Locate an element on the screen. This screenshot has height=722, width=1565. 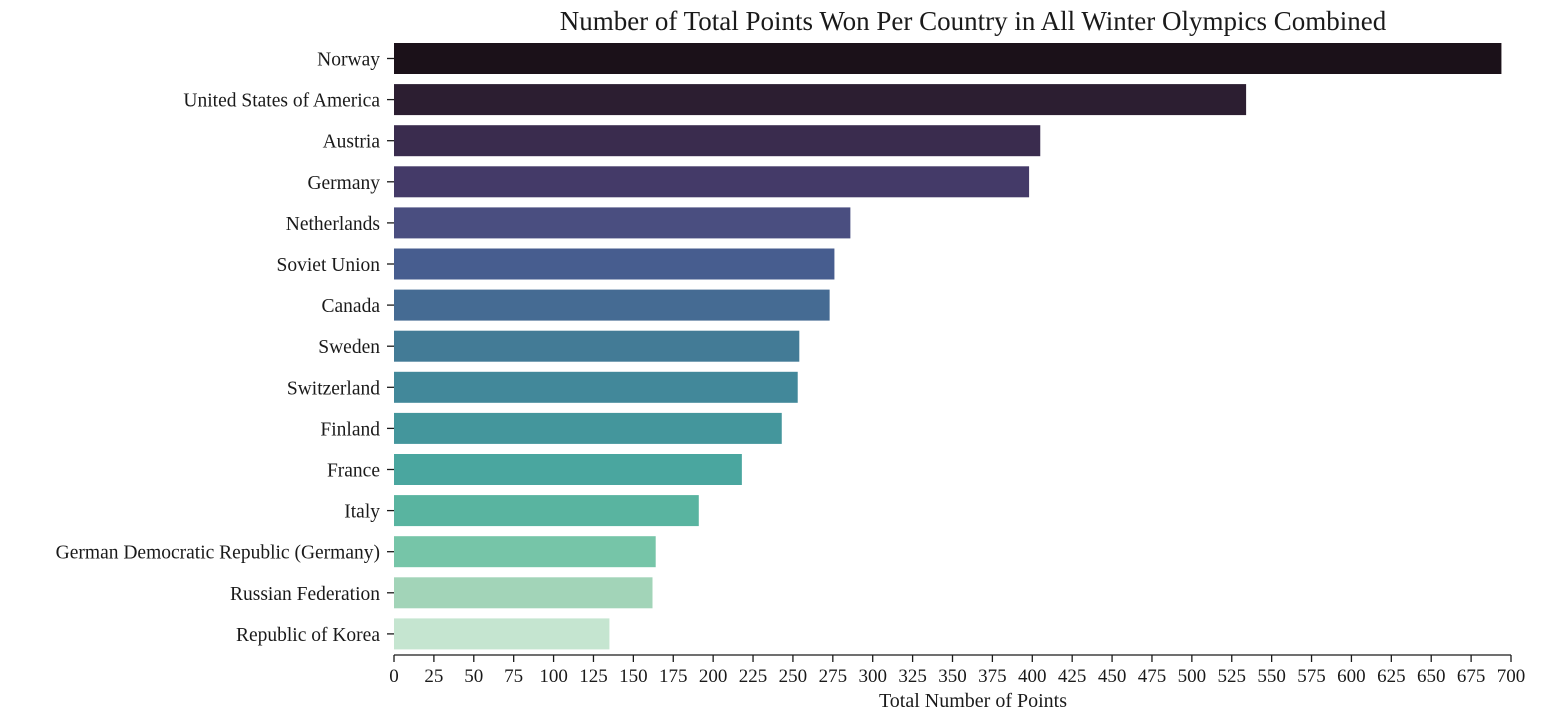
bar-austria is located at coordinates (717, 141).